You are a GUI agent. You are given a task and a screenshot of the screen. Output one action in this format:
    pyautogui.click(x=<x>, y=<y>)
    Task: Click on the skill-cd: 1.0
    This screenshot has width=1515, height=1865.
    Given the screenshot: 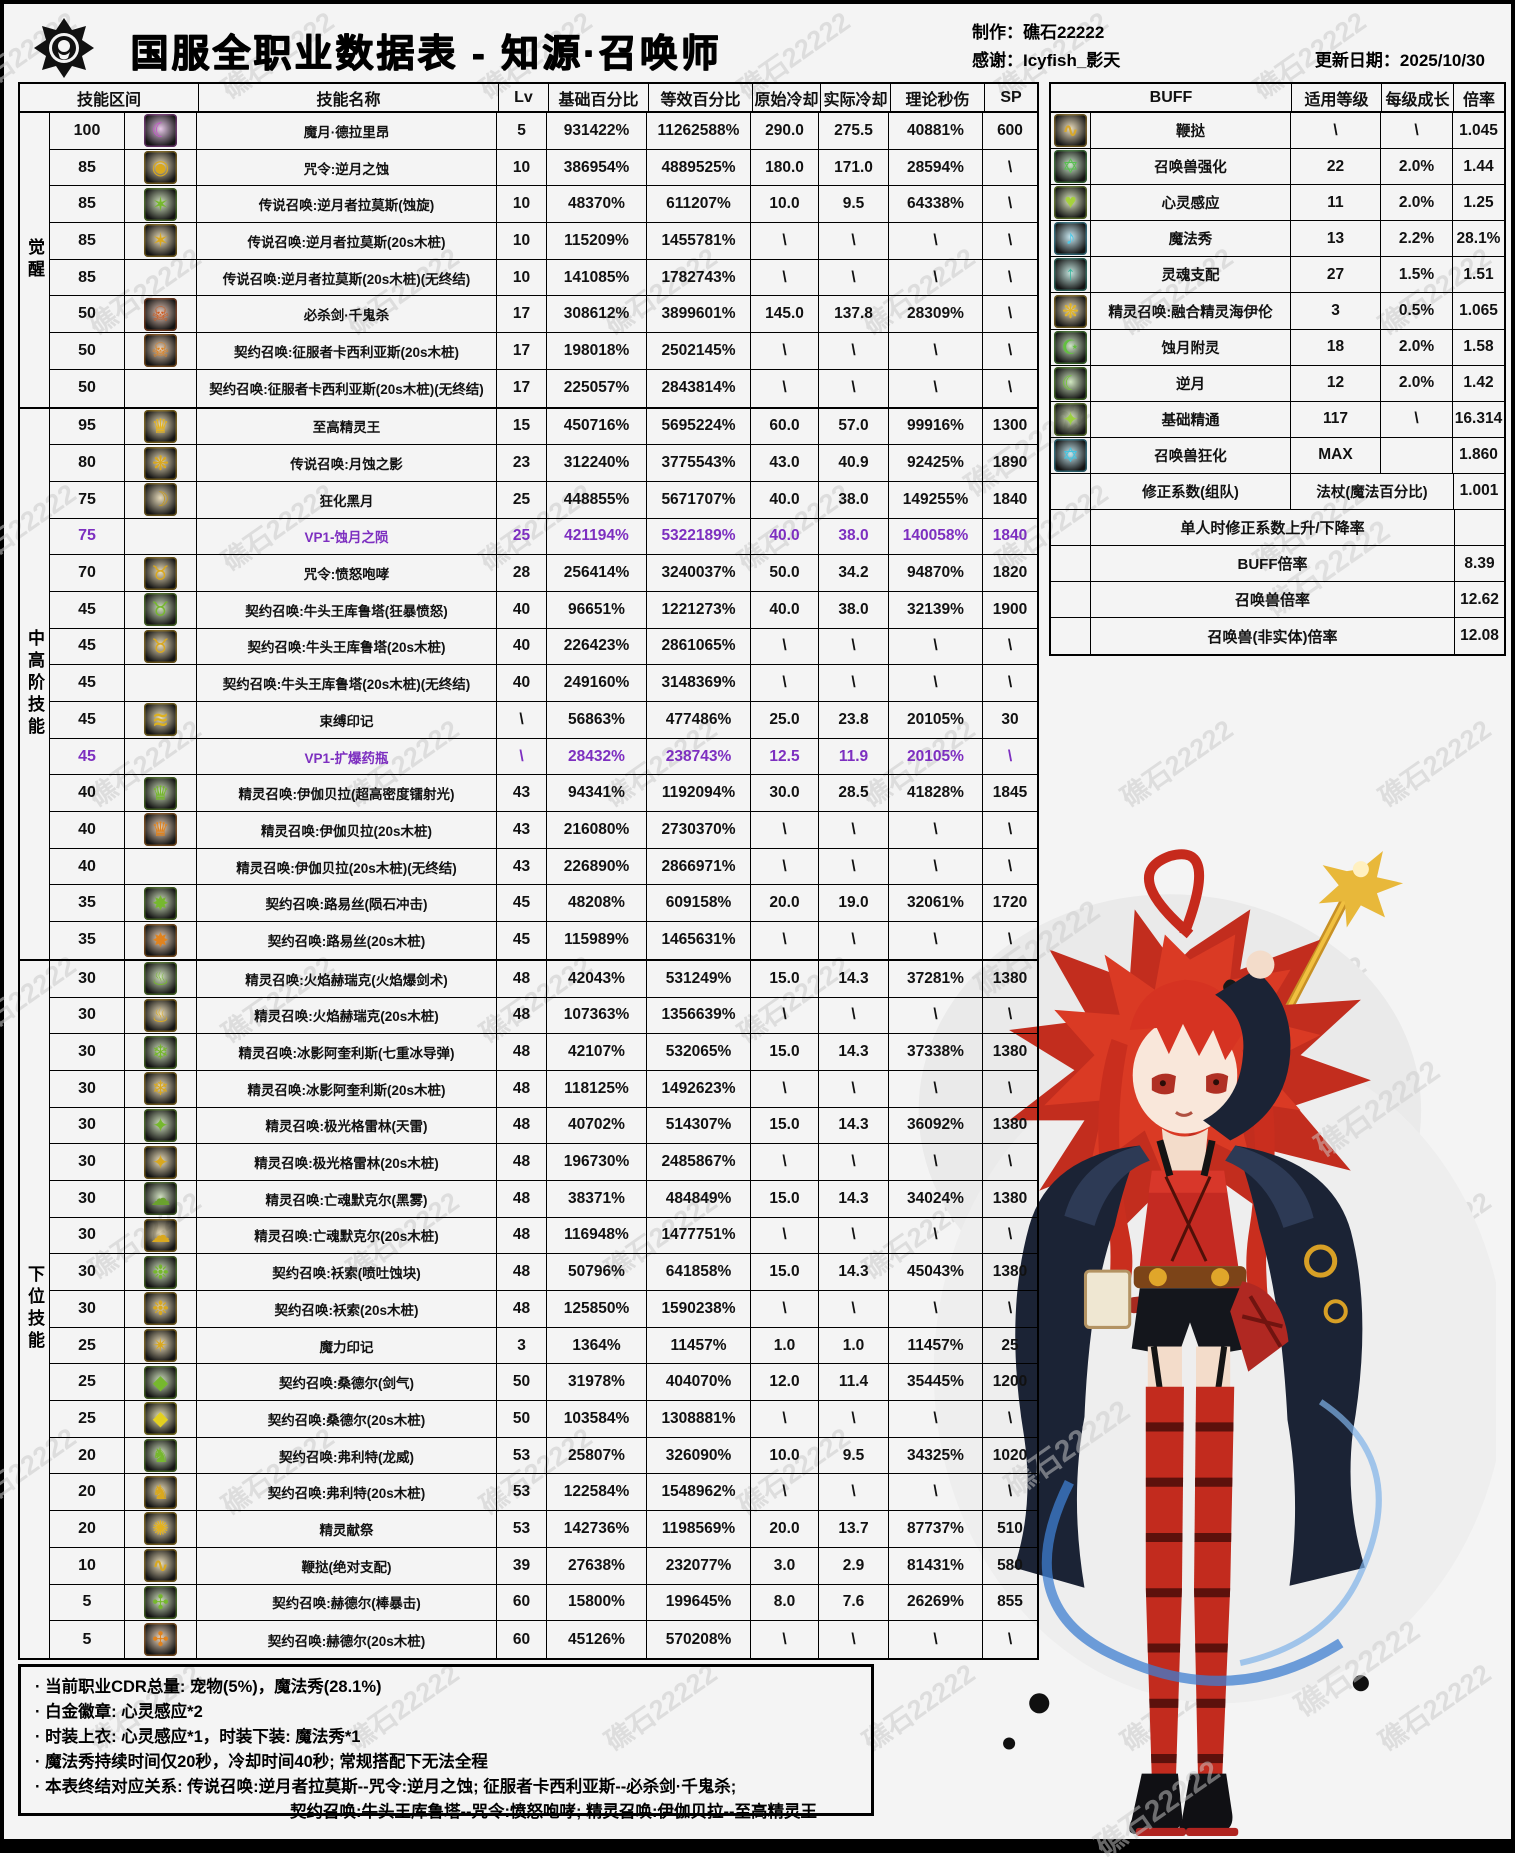 What is the action you would take?
    pyautogui.click(x=785, y=1345)
    